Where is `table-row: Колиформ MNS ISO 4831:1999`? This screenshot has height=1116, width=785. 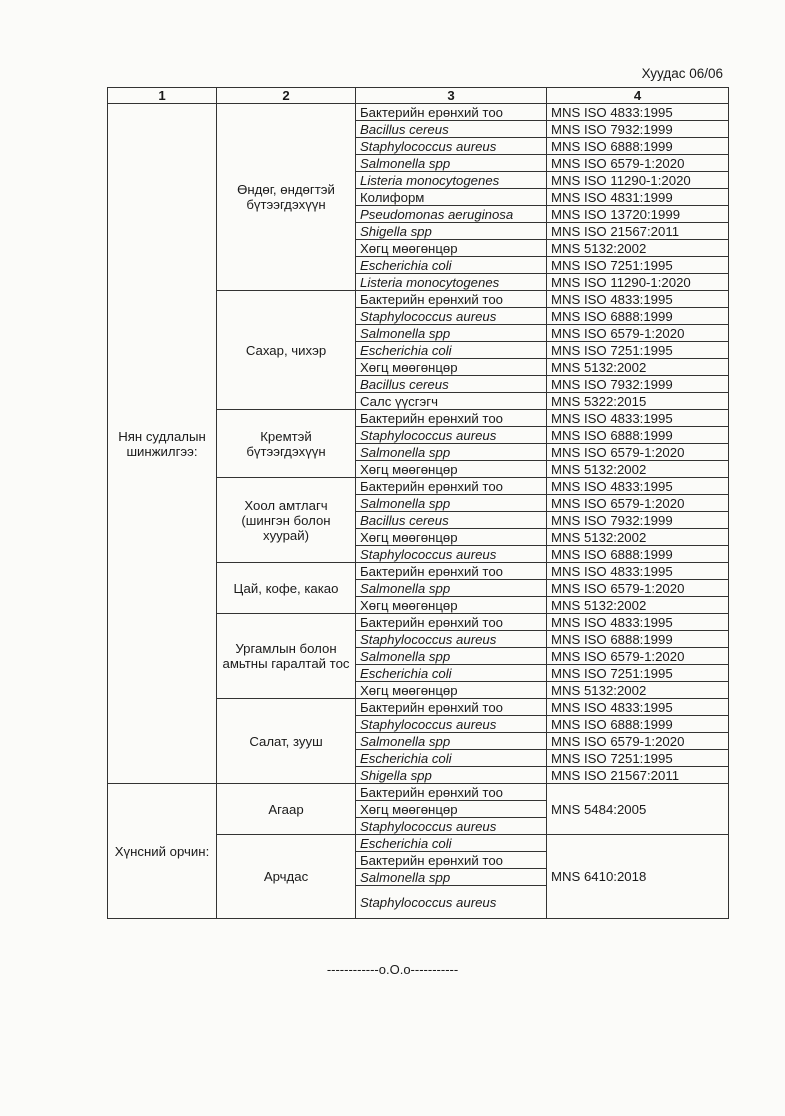
table-row: Колиформ MNS ISO 4831:1999 is located at coordinates (418, 197).